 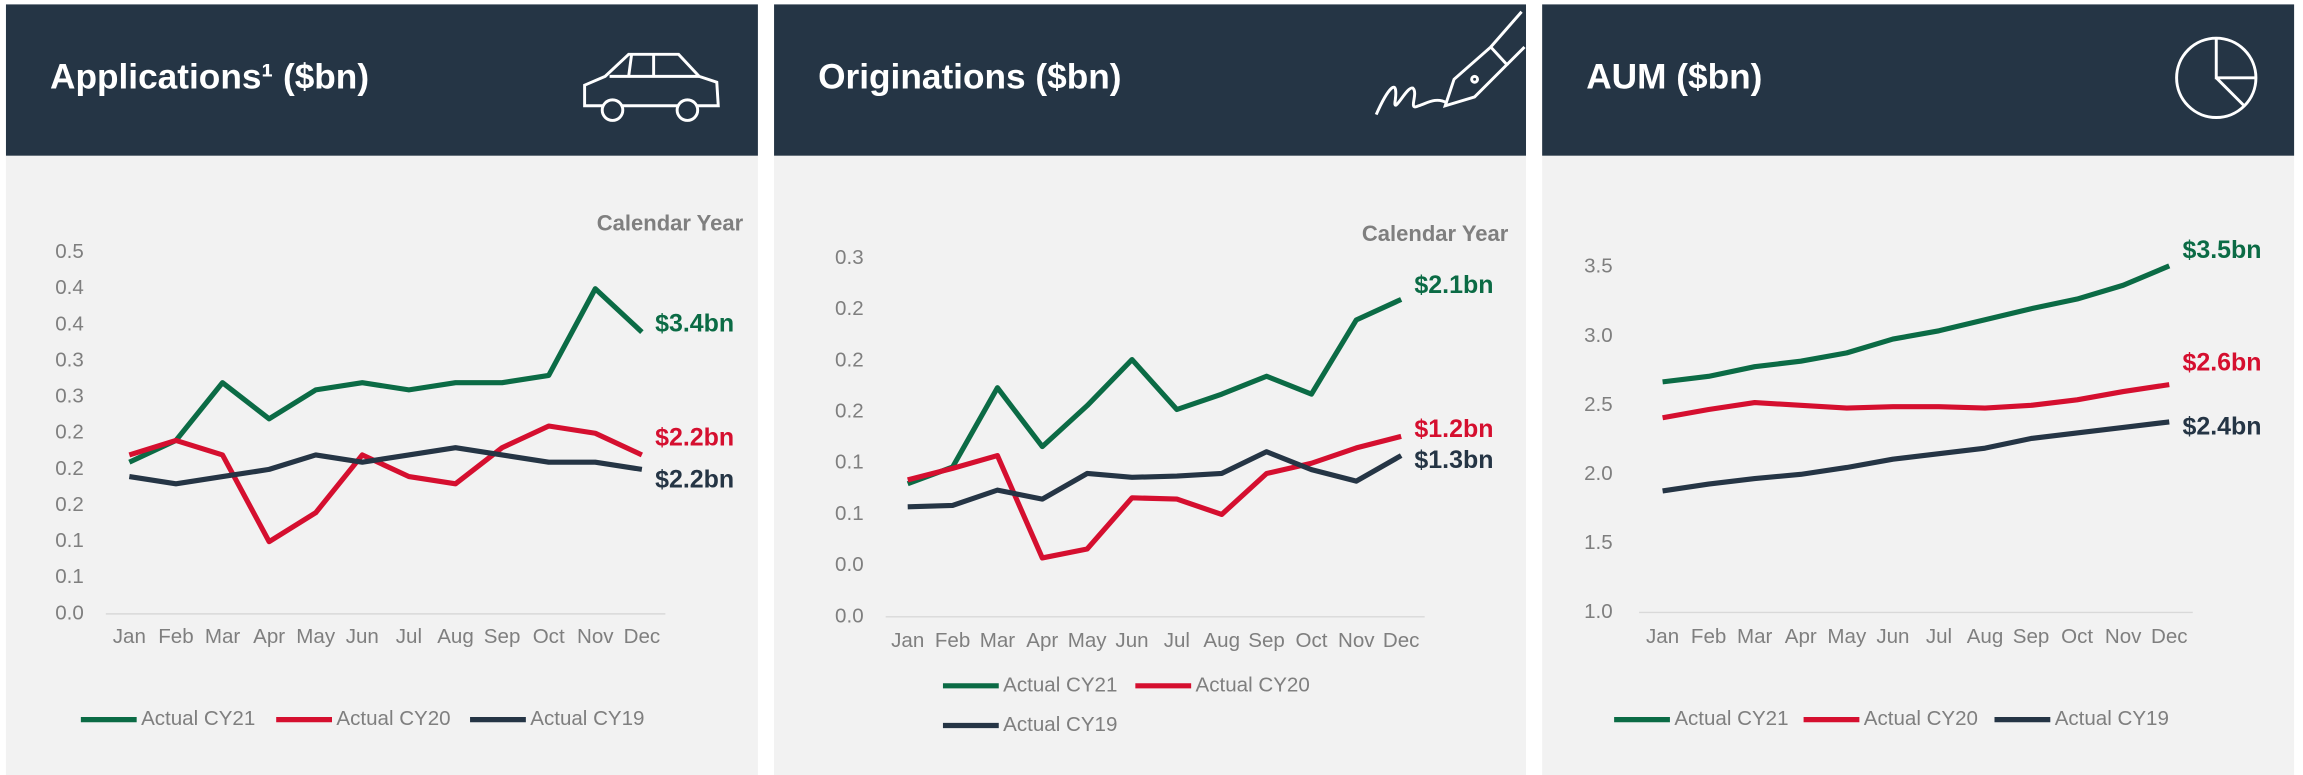 I want to click on y-tick-label: 1.0, so click(x=1598, y=611).